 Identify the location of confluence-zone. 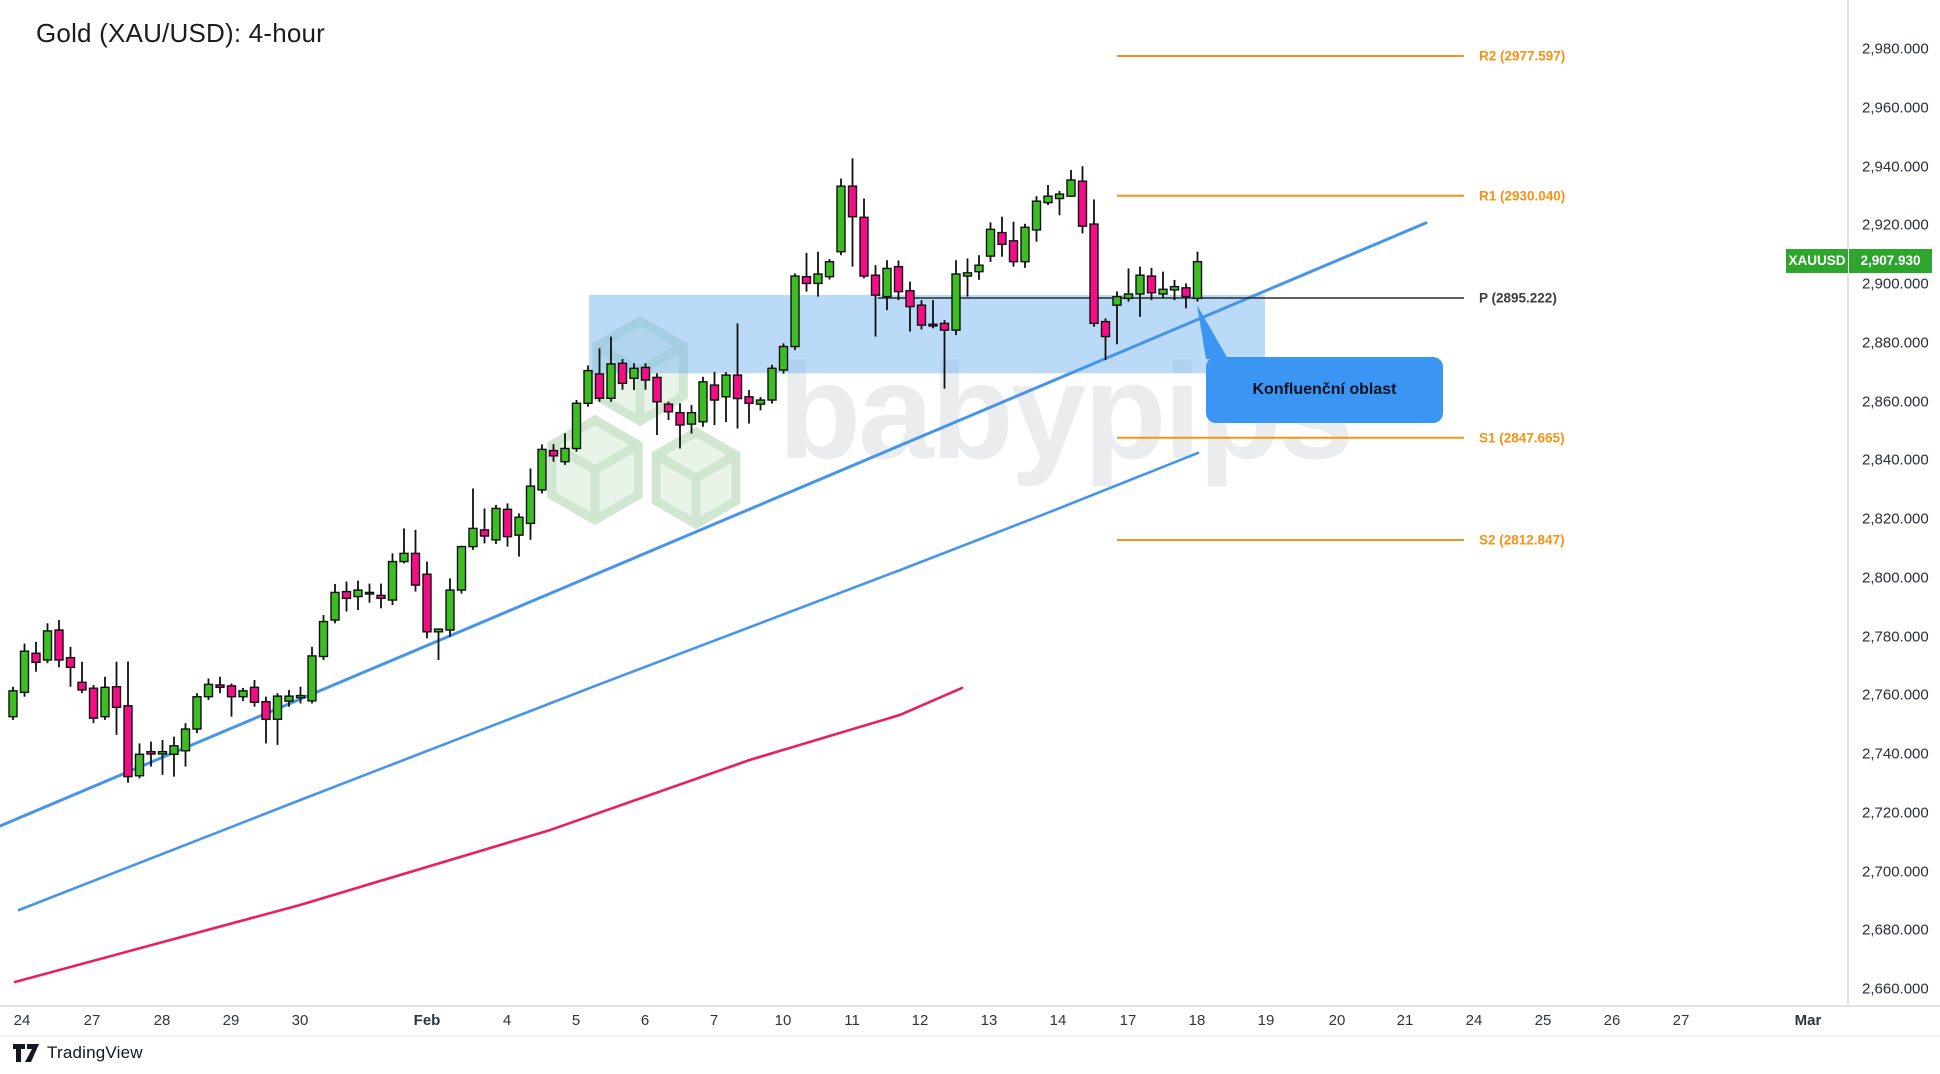
(927, 334).